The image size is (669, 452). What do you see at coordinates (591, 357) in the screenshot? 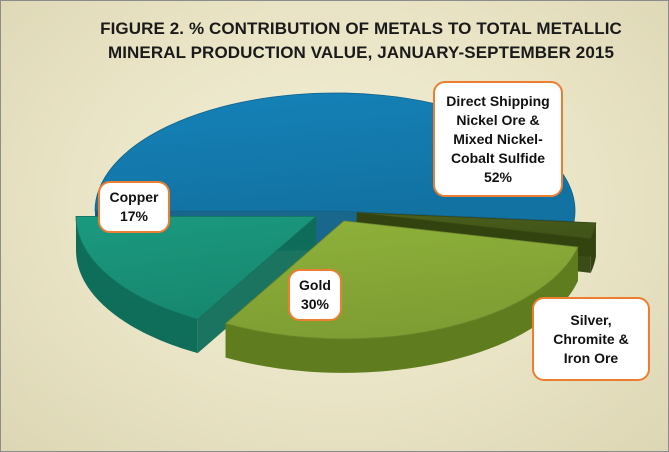
I see `data-label-silver-line-3: Iron Ore` at bounding box center [591, 357].